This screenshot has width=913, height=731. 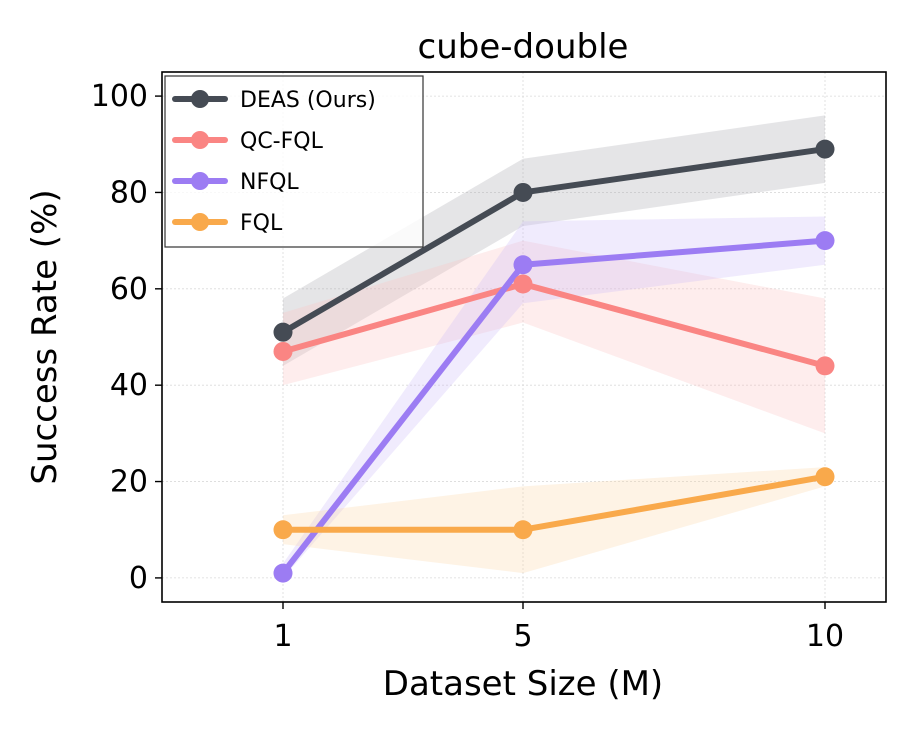 I want to click on y-tick-label: 100, so click(x=119, y=96).